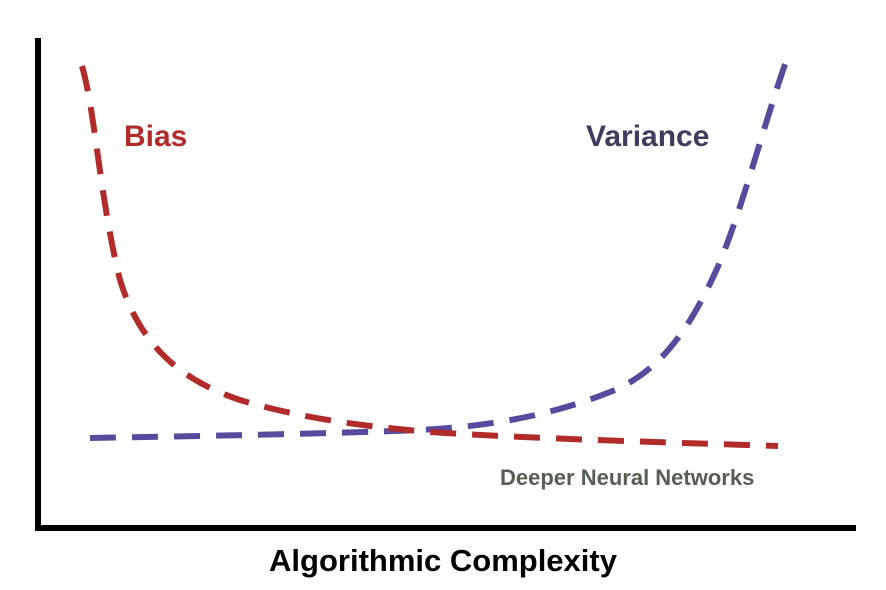 This screenshot has height=590, width=886. What do you see at coordinates (627, 477) in the screenshot?
I see `deeper-networks-note: Deeper Neural Networks` at bounding box center [627, 477].